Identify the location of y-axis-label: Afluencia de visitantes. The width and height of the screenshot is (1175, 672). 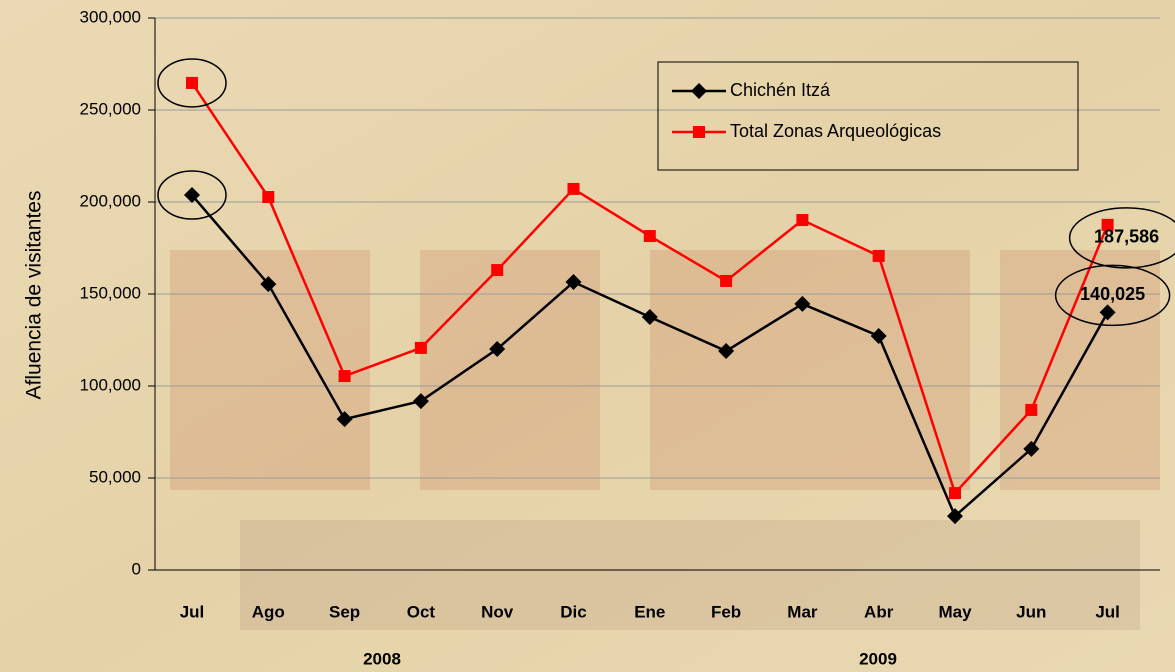
(34, 295).